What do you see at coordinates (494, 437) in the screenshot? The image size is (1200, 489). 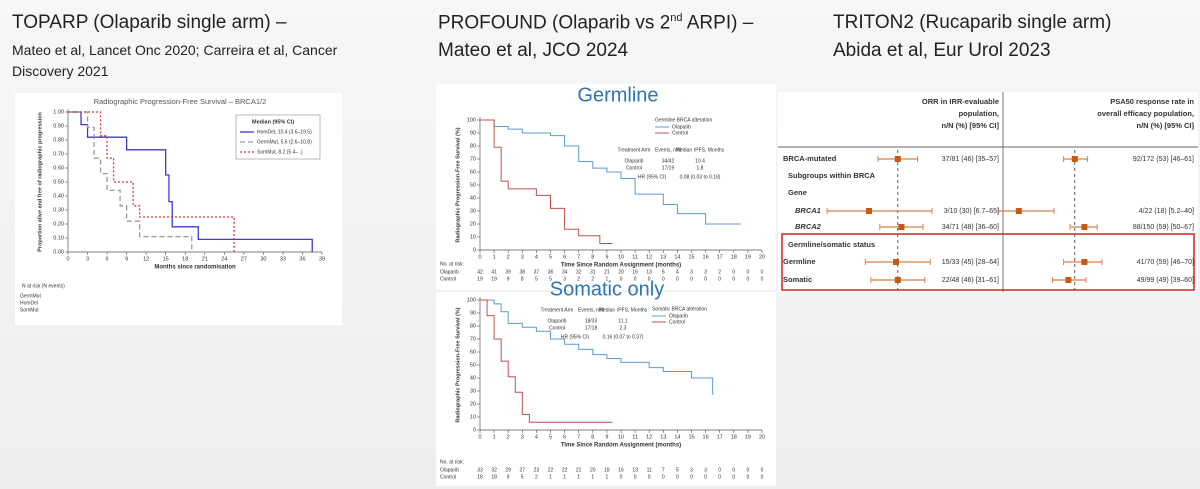 I see `x-tick-label: 1` at bounding box center [494, 437].